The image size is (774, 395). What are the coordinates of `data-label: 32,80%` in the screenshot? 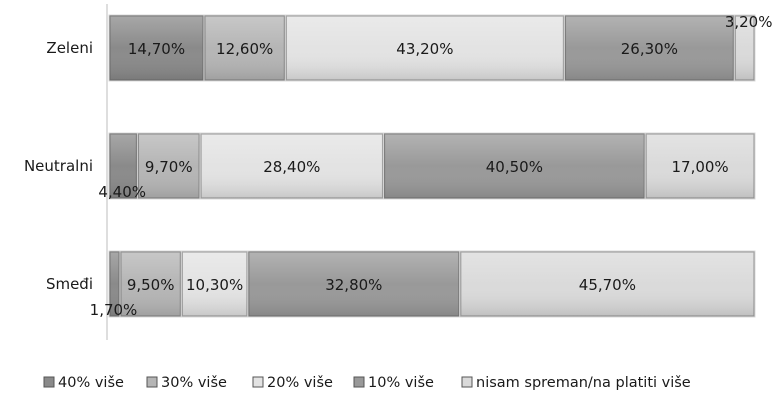 It's located at (353, 285).